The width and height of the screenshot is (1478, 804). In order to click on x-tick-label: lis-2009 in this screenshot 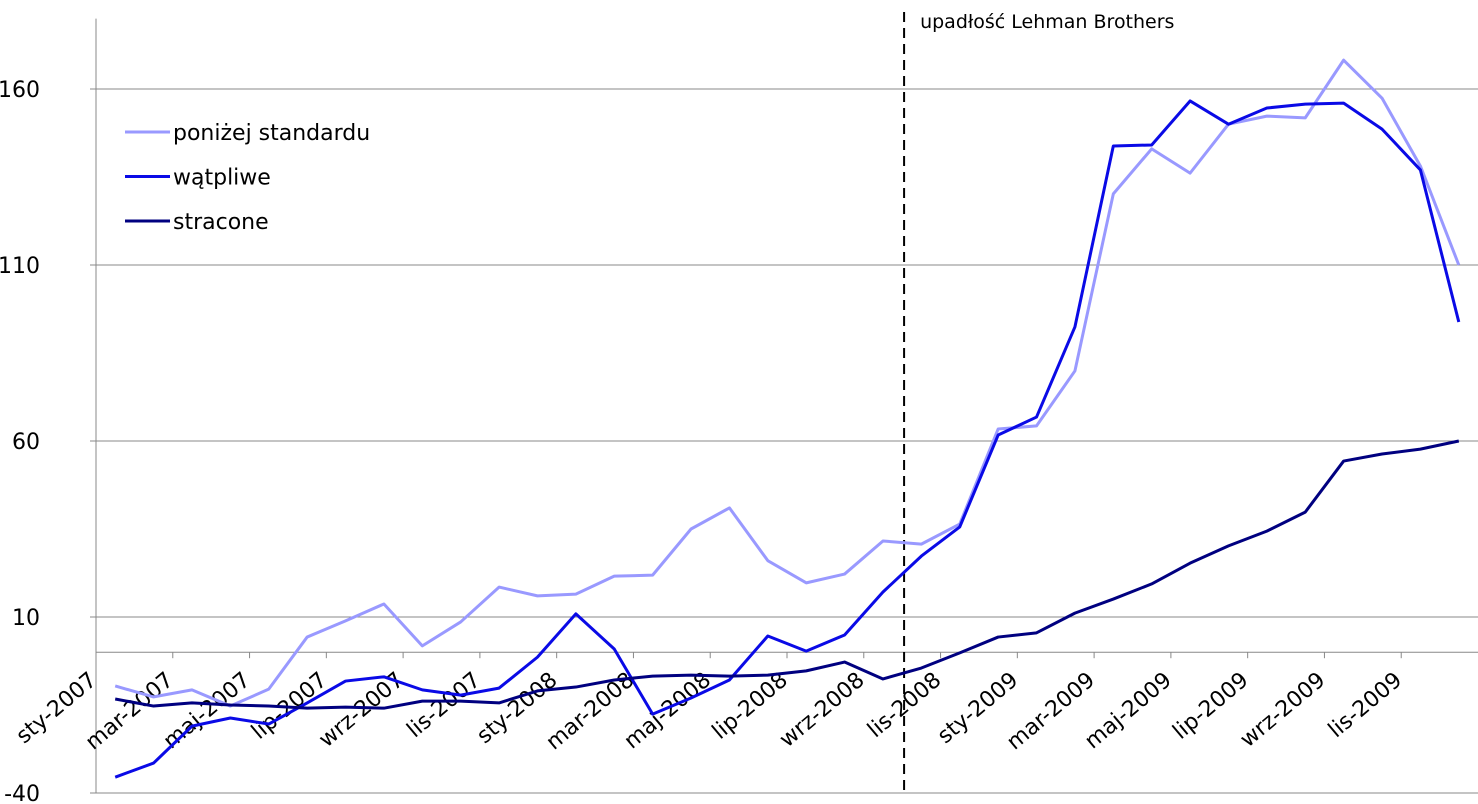, I will do `click(1365, 705)`.